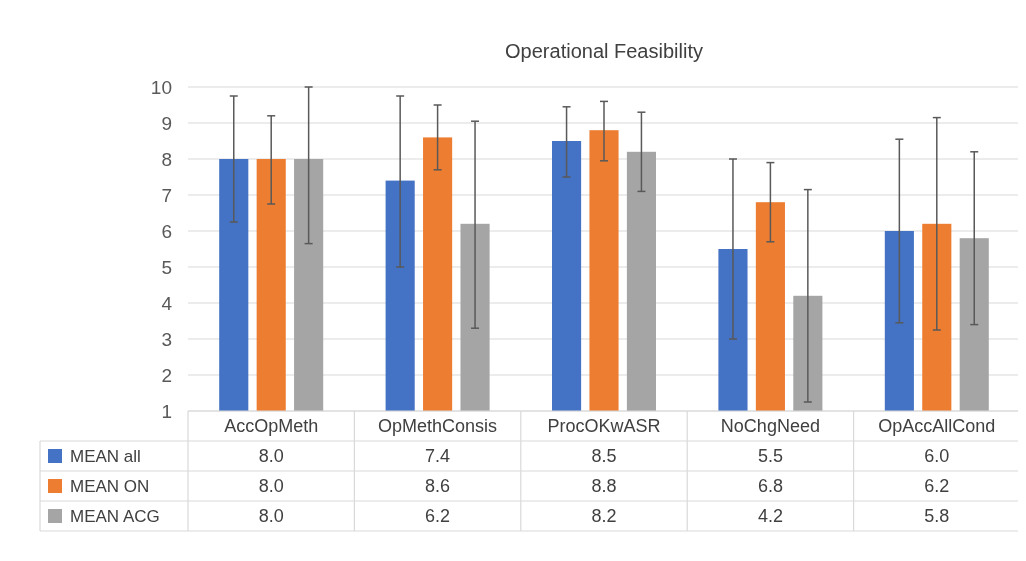 This screenshot has height=561, width=1026. Describe the element at coordinates (166, 195) in the screenshot. I see `y-tick-label: 7` at that location.